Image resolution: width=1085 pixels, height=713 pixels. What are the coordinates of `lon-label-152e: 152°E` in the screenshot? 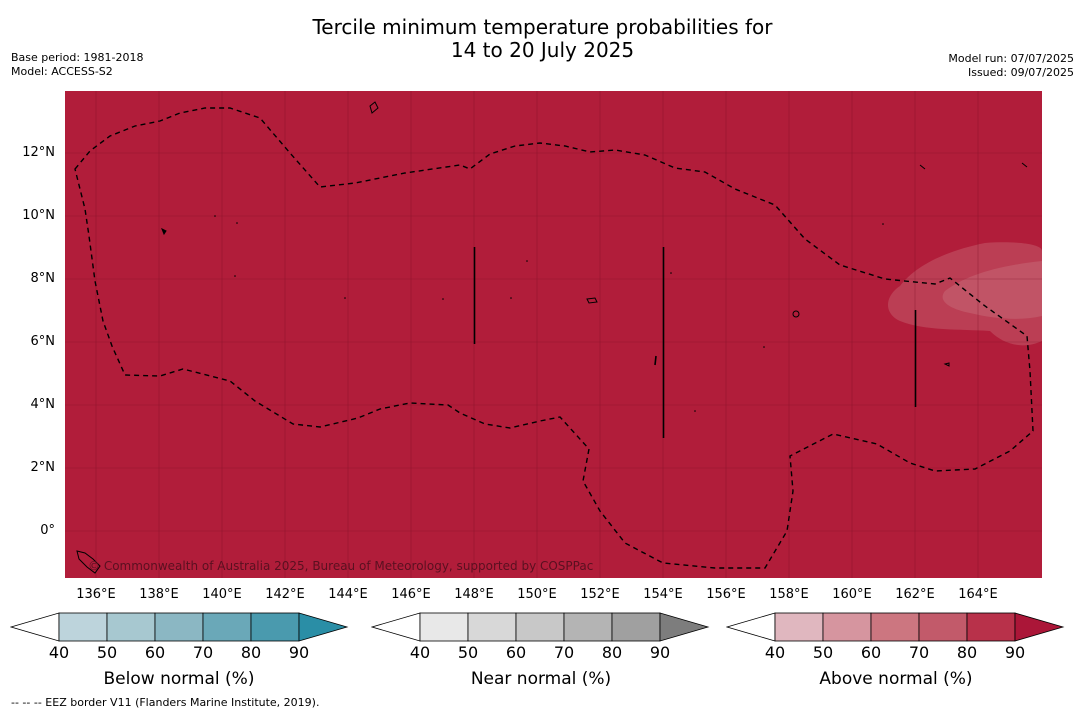 It's located at (600, 594).